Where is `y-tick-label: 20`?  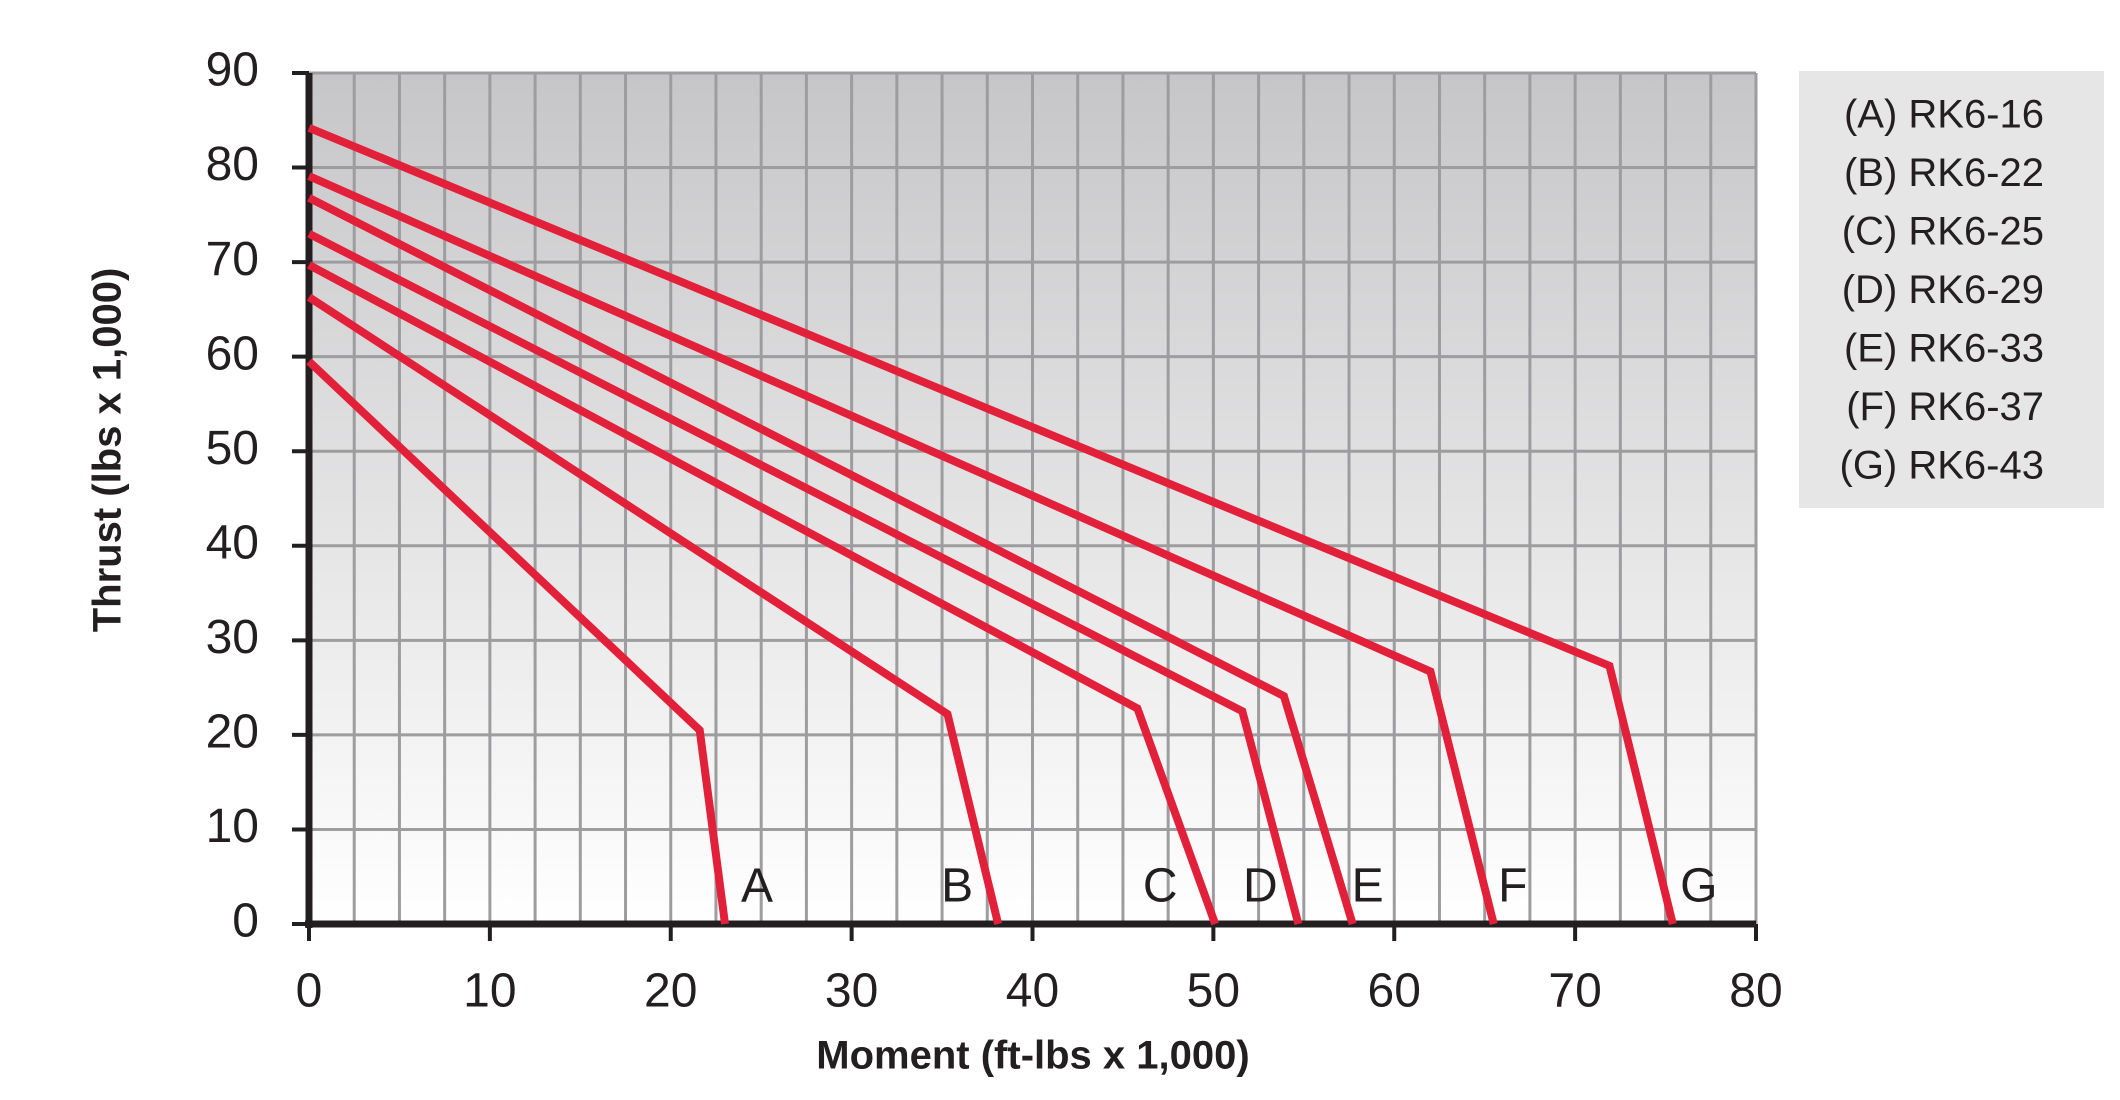 y-tick-label: 20 is located at coordinates (232, 732).